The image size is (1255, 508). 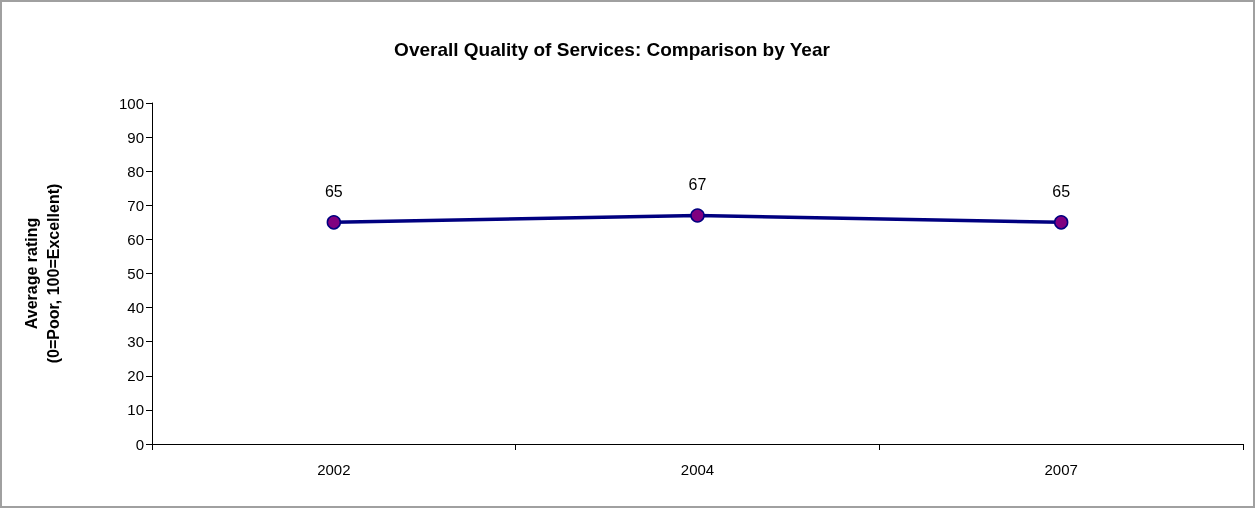 I want to click on y-tick-label: 80, so click(x=135, y=171).